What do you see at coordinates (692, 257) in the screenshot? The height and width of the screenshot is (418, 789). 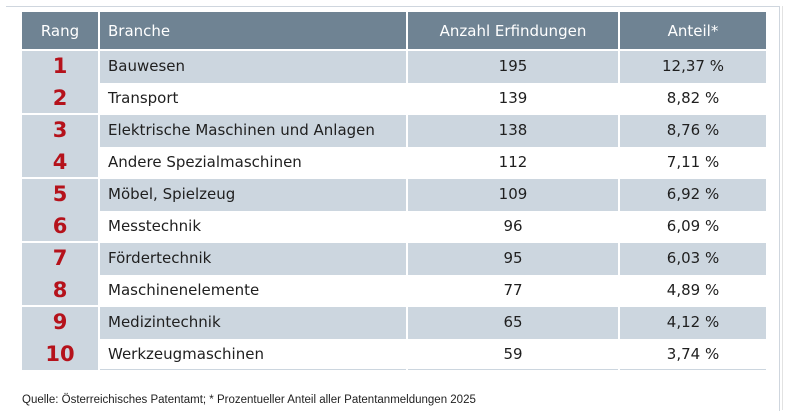 I see `share-percent: 6,03 %` at bounding box center [692, 257].